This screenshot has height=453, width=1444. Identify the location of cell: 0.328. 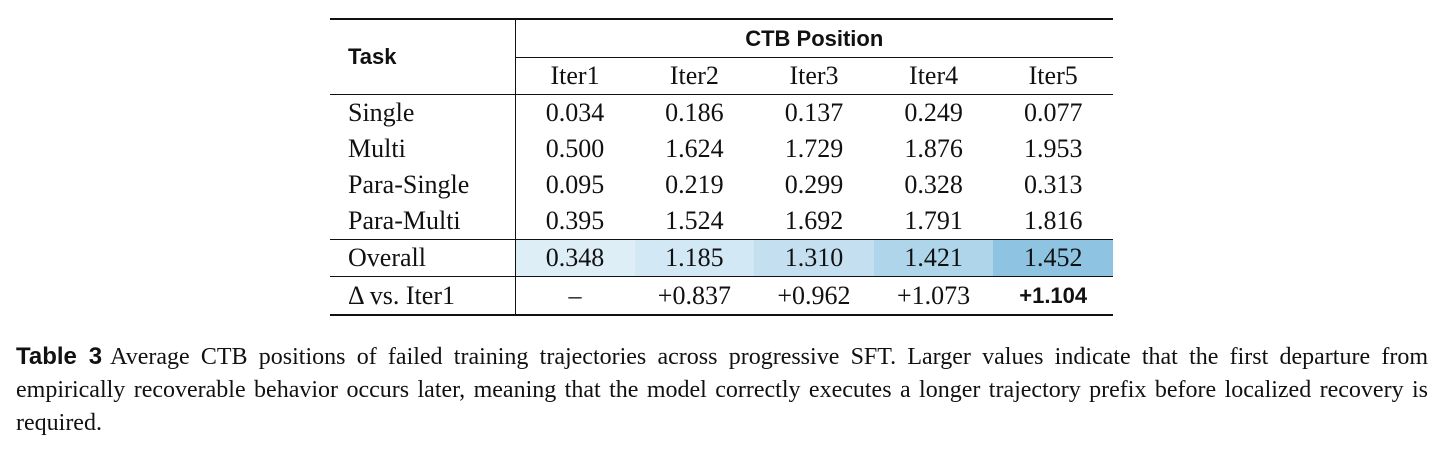
(933, 184).